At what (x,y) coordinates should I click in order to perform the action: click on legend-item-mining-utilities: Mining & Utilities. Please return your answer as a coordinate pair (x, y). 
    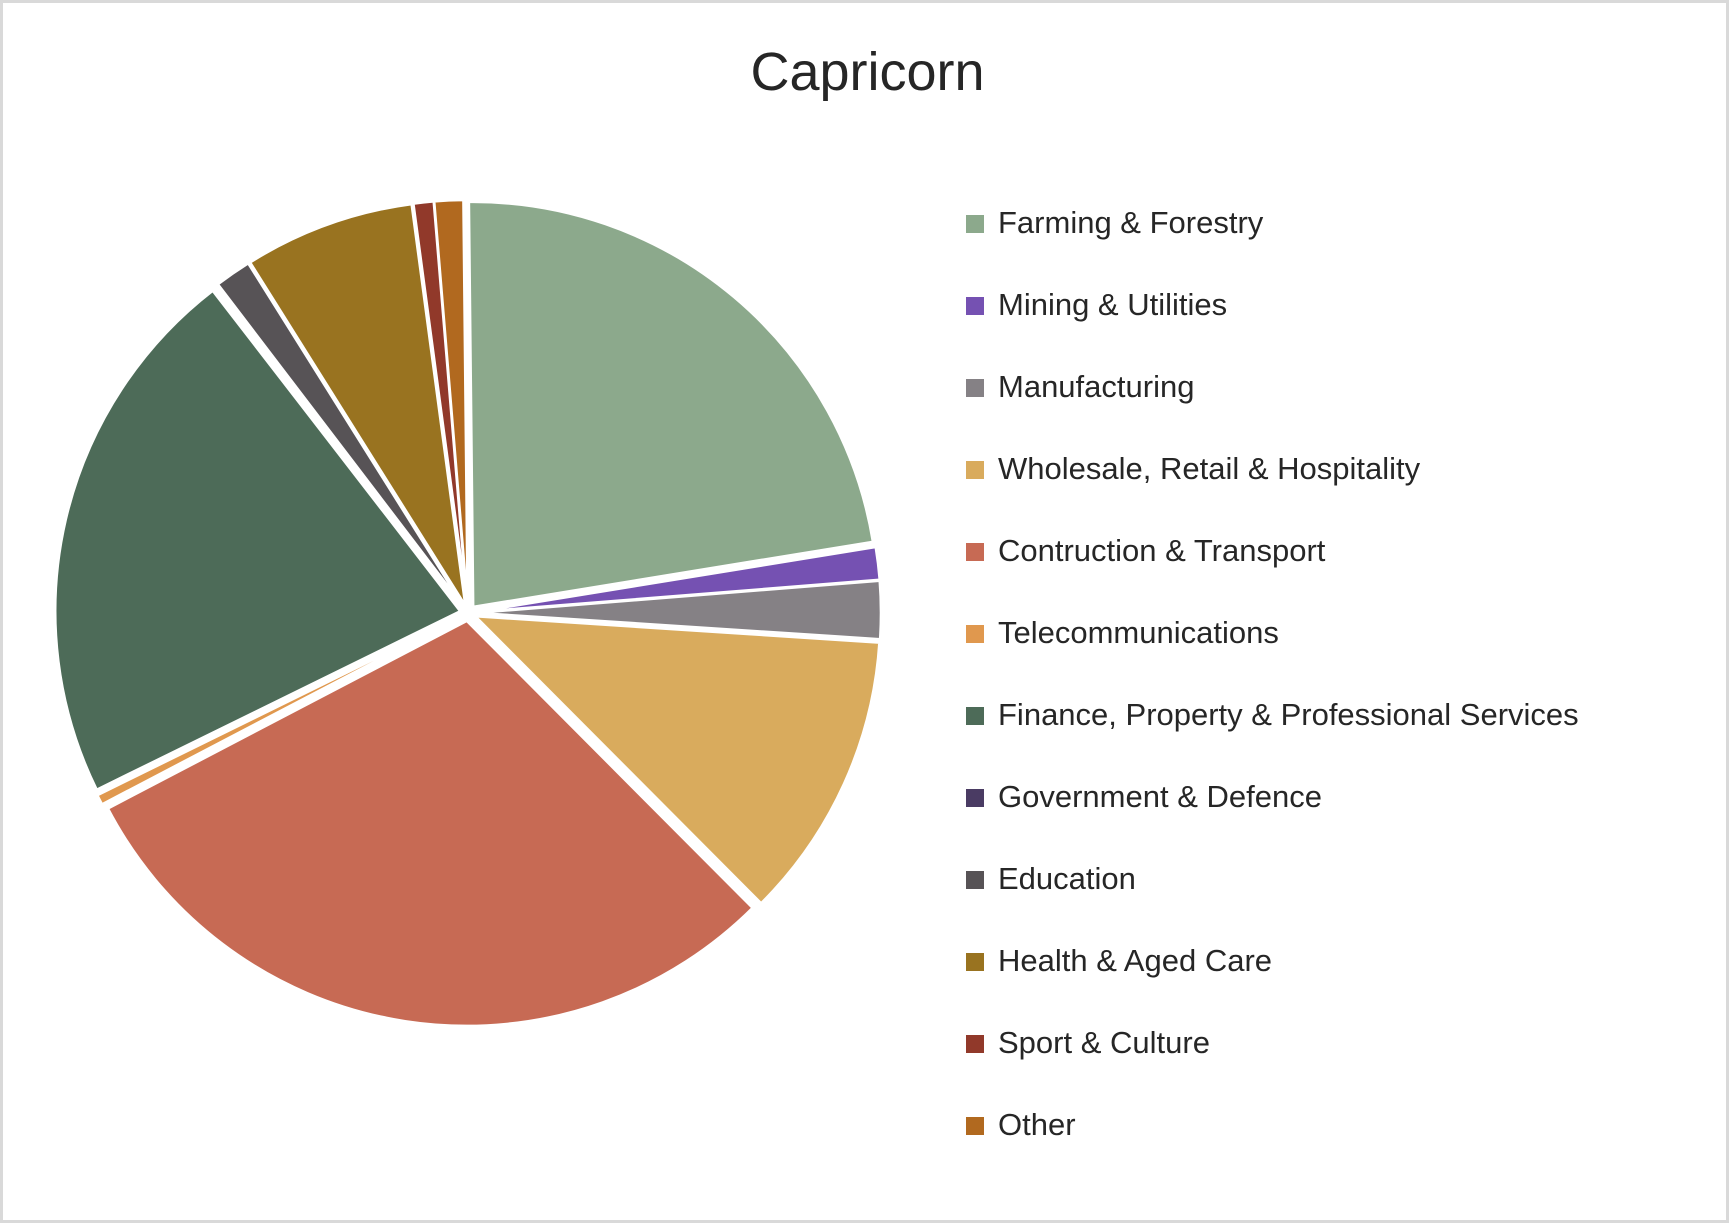
    Looking at the image, I should click on (1096, 306).